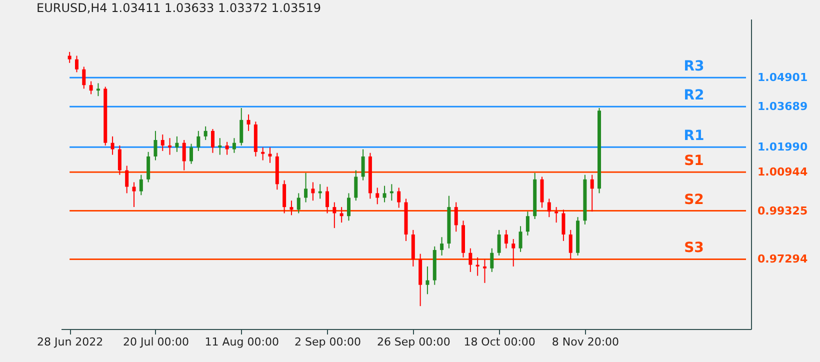  I want to click on x-tick-label: 20 Jul 00:00, so click(155, 342).